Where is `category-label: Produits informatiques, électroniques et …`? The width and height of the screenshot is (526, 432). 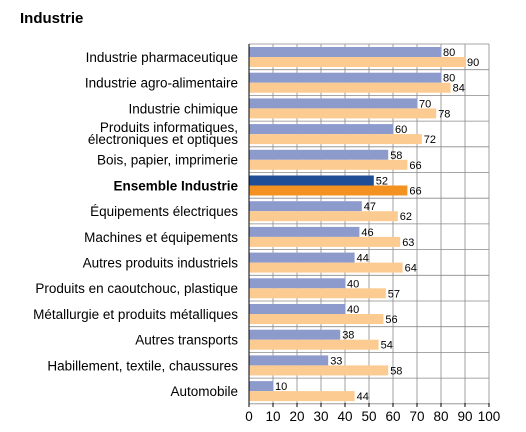
category-label: Produits informatiques, électroniques et … is located at coordinates (163, 133).